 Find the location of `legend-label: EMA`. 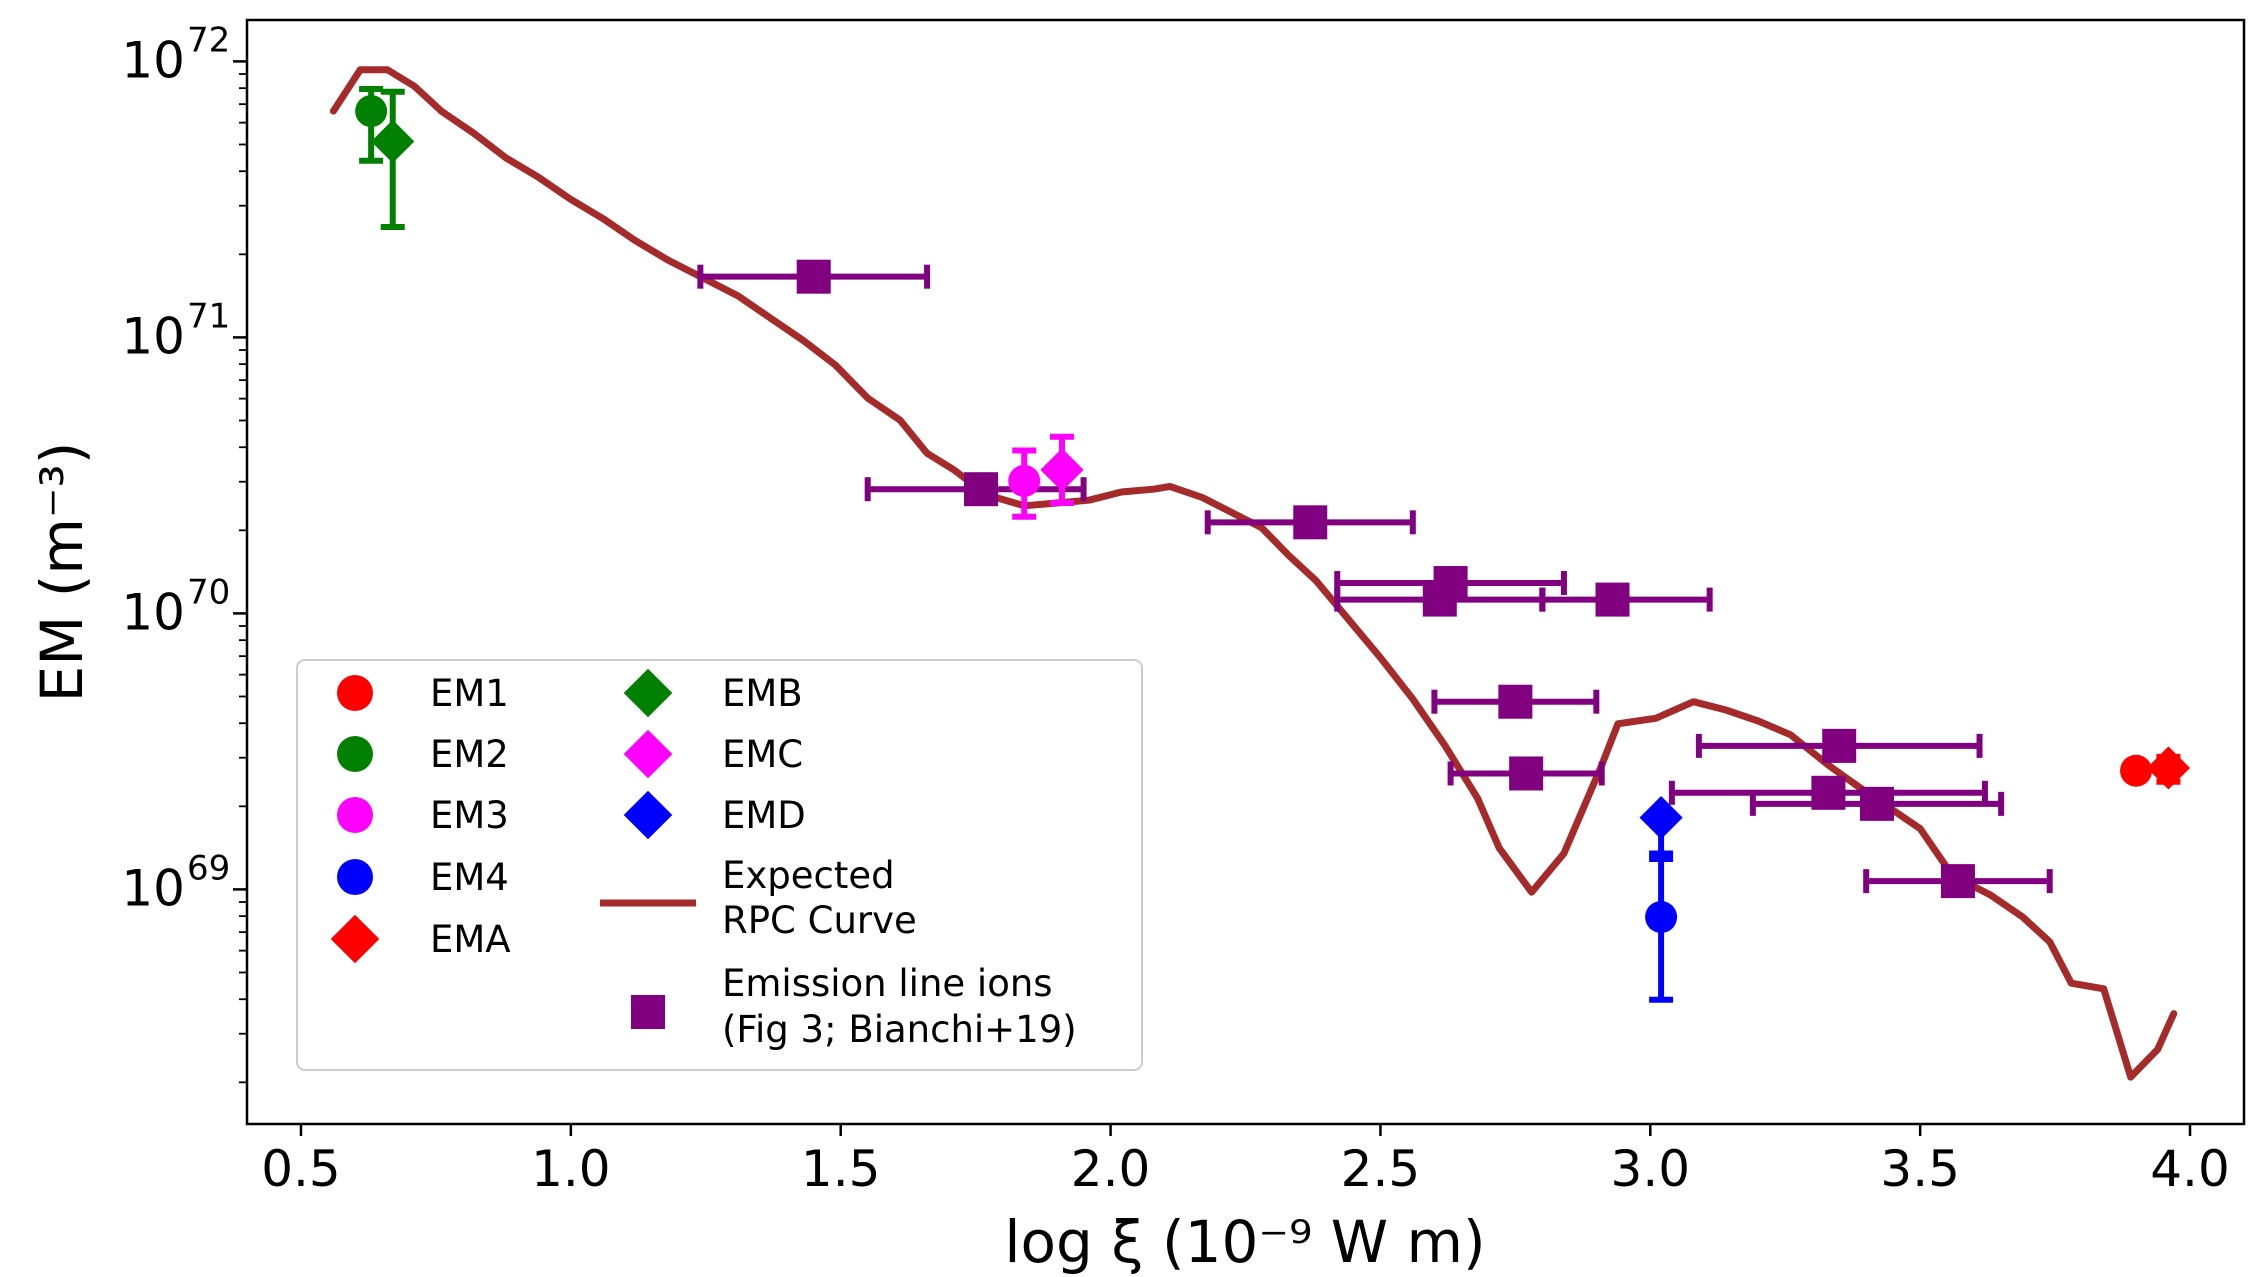

legend-label: EMA is located at coordinates (470, 939).